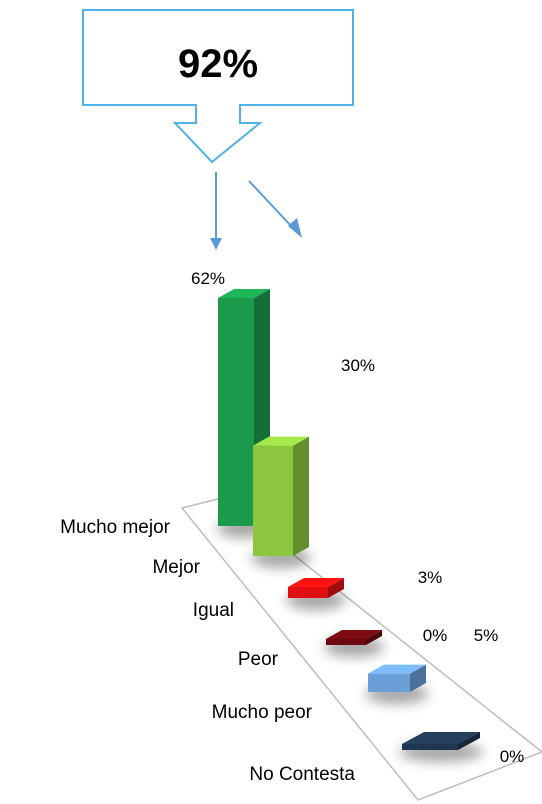 The height and width of the screenshot is (804, 542). What do you see at coordinates (176, 567) in the screenshot?
I see `category-label: Mejor` at bounding box center [176, 567].